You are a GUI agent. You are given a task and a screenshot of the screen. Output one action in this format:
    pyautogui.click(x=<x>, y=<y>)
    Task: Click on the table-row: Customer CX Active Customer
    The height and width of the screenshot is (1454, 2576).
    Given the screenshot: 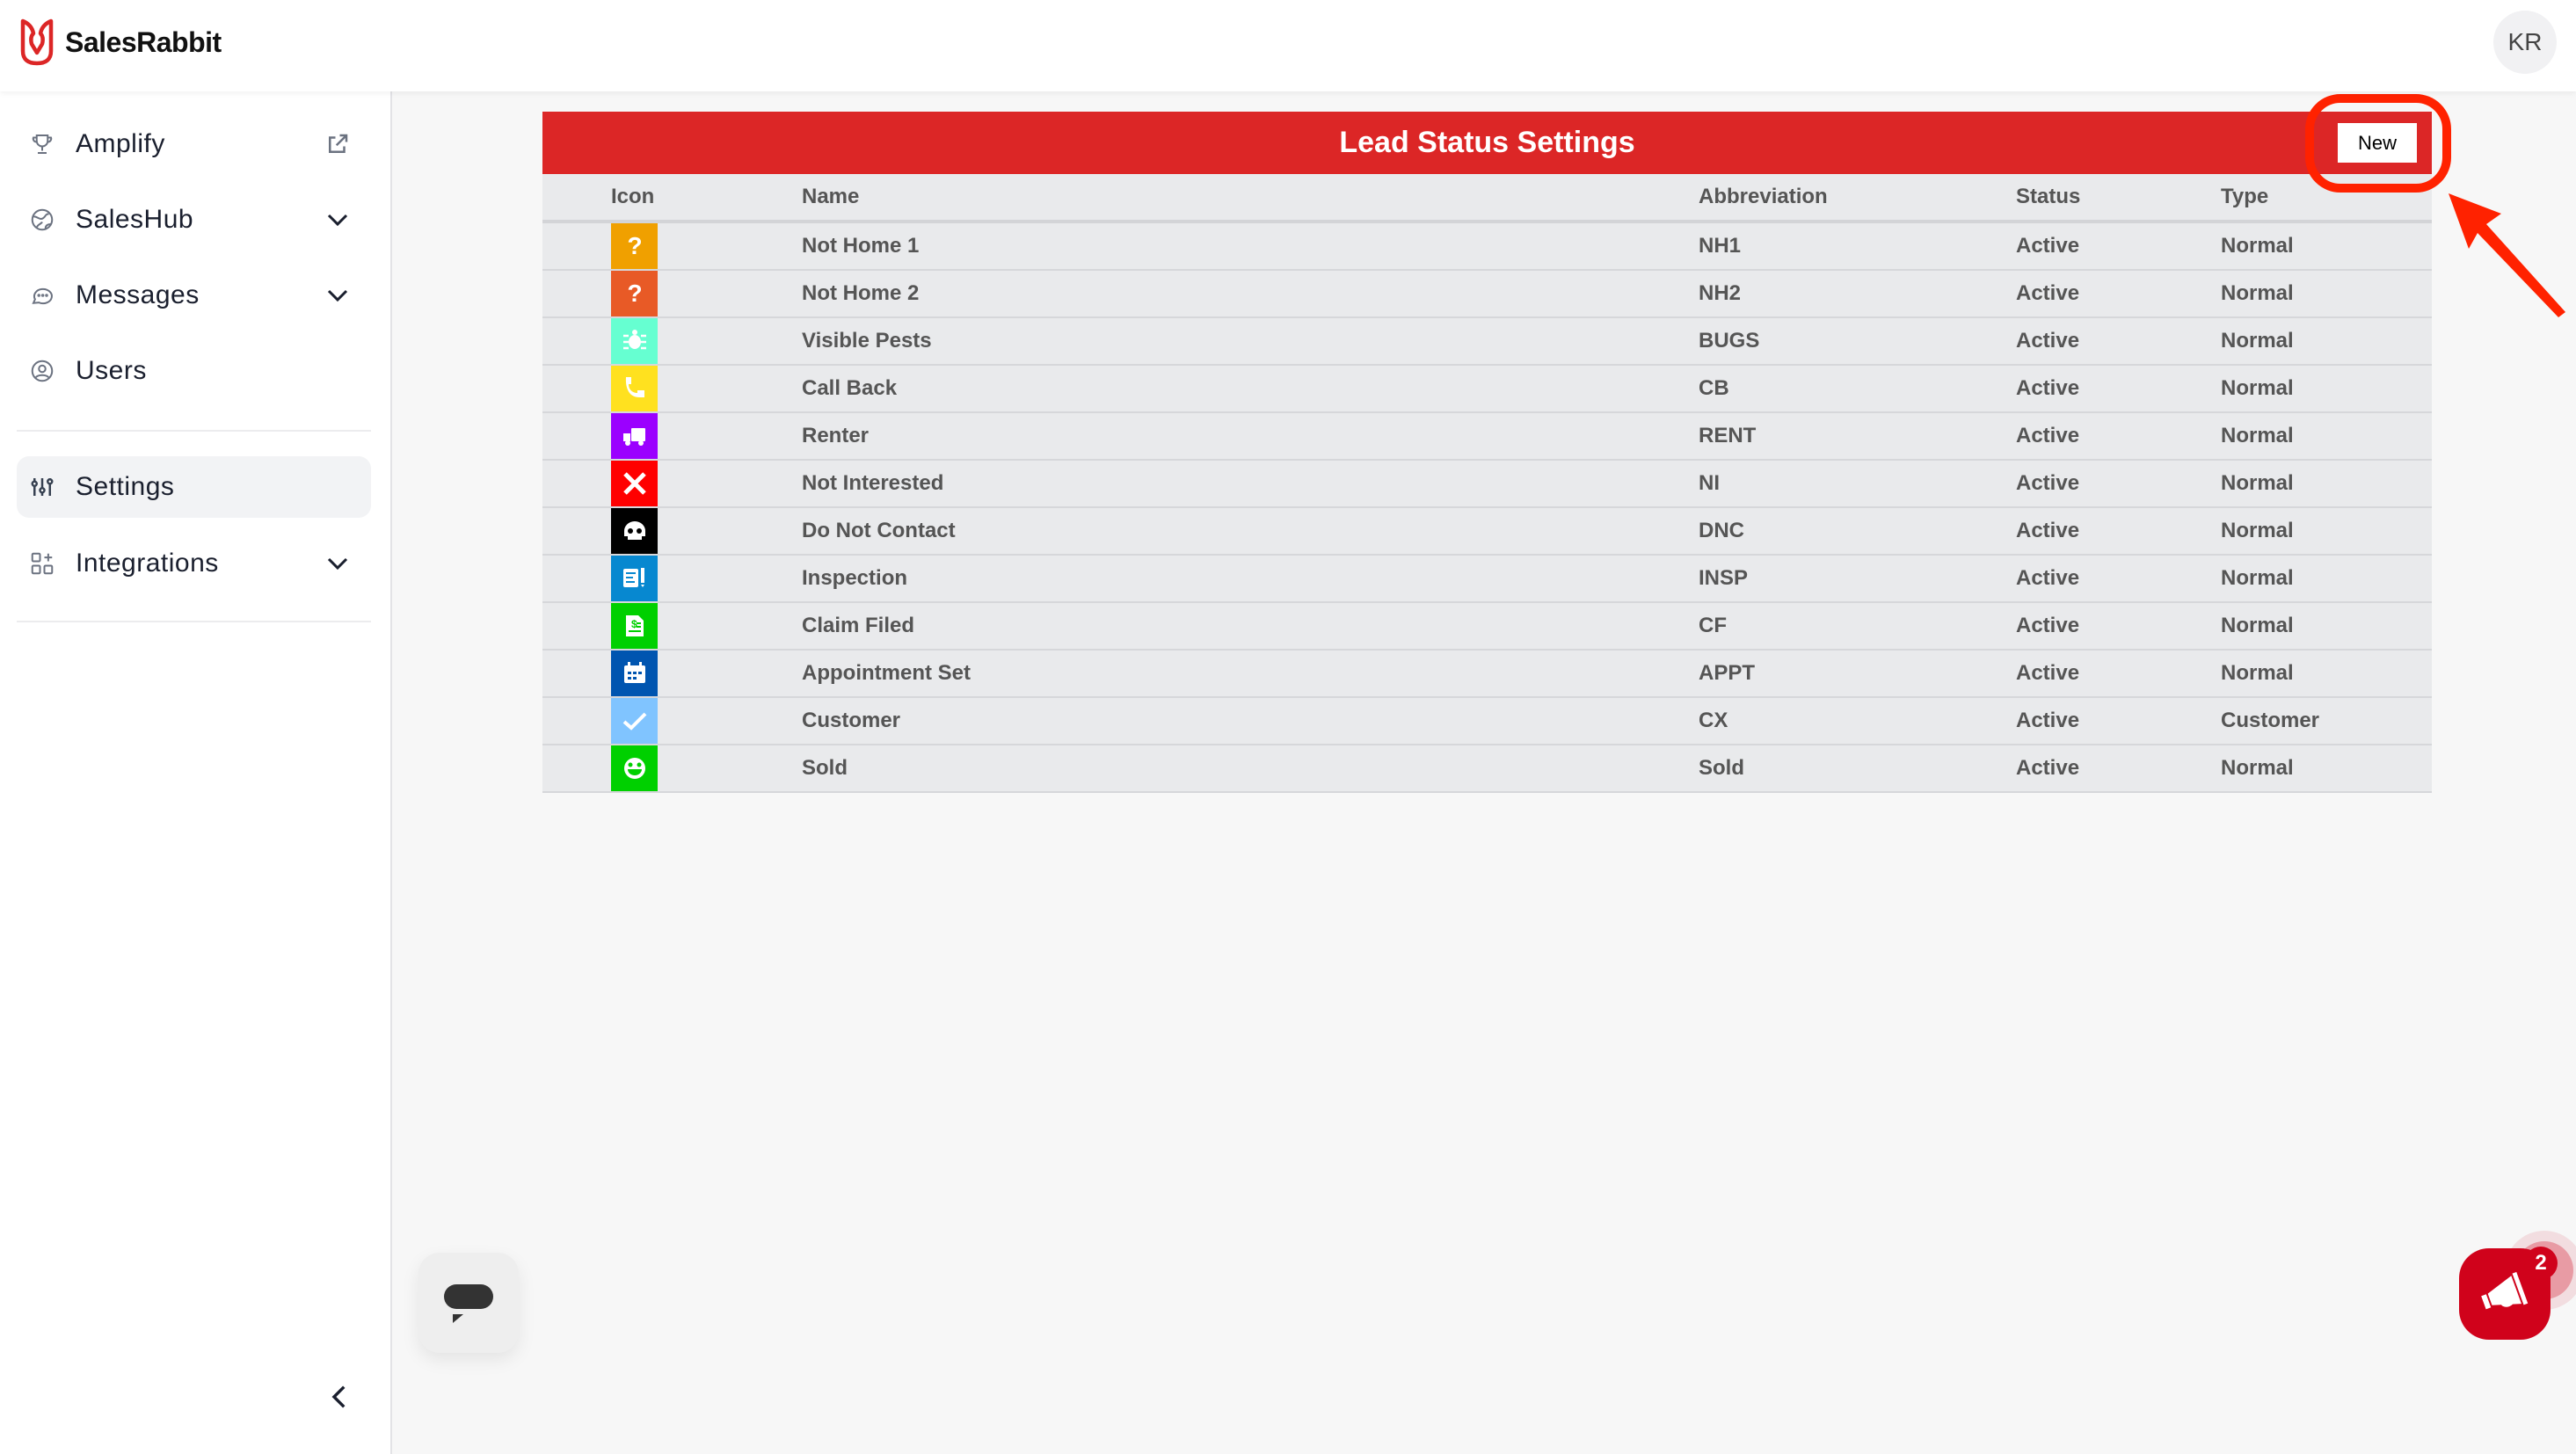 What is the action you would take?
    pyautogui.click(x=1487, y=721)
    